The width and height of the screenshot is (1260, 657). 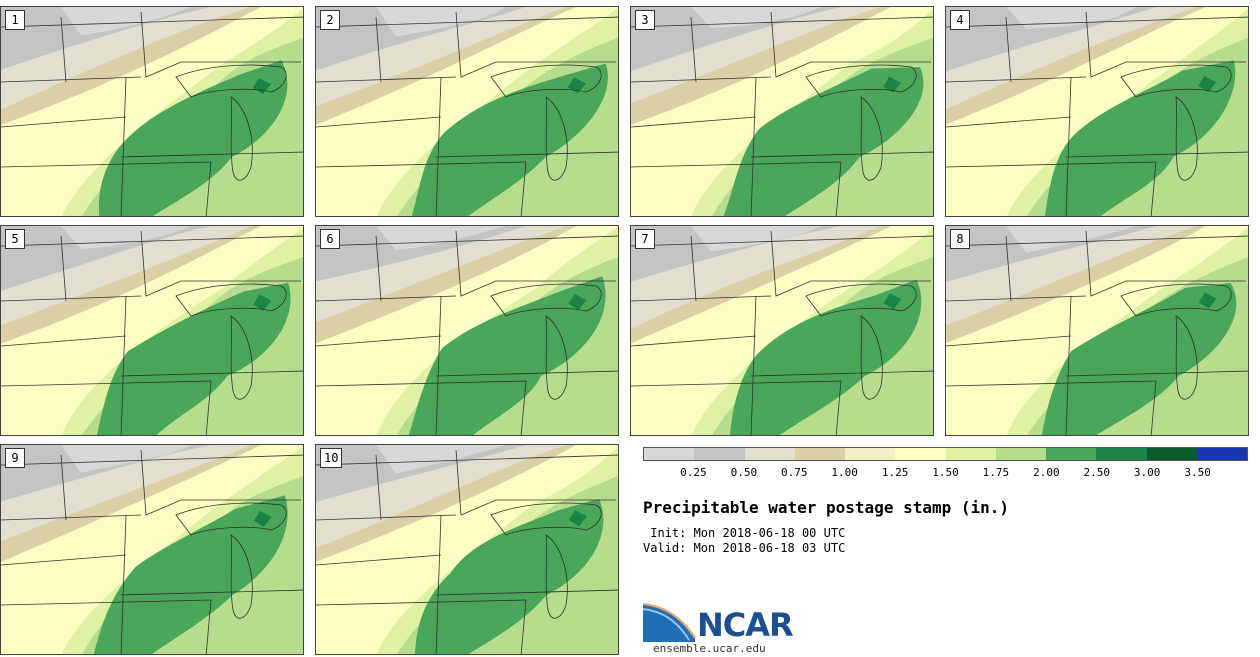 I want to click on member-number-label: 4, so click(x=960, y=20).